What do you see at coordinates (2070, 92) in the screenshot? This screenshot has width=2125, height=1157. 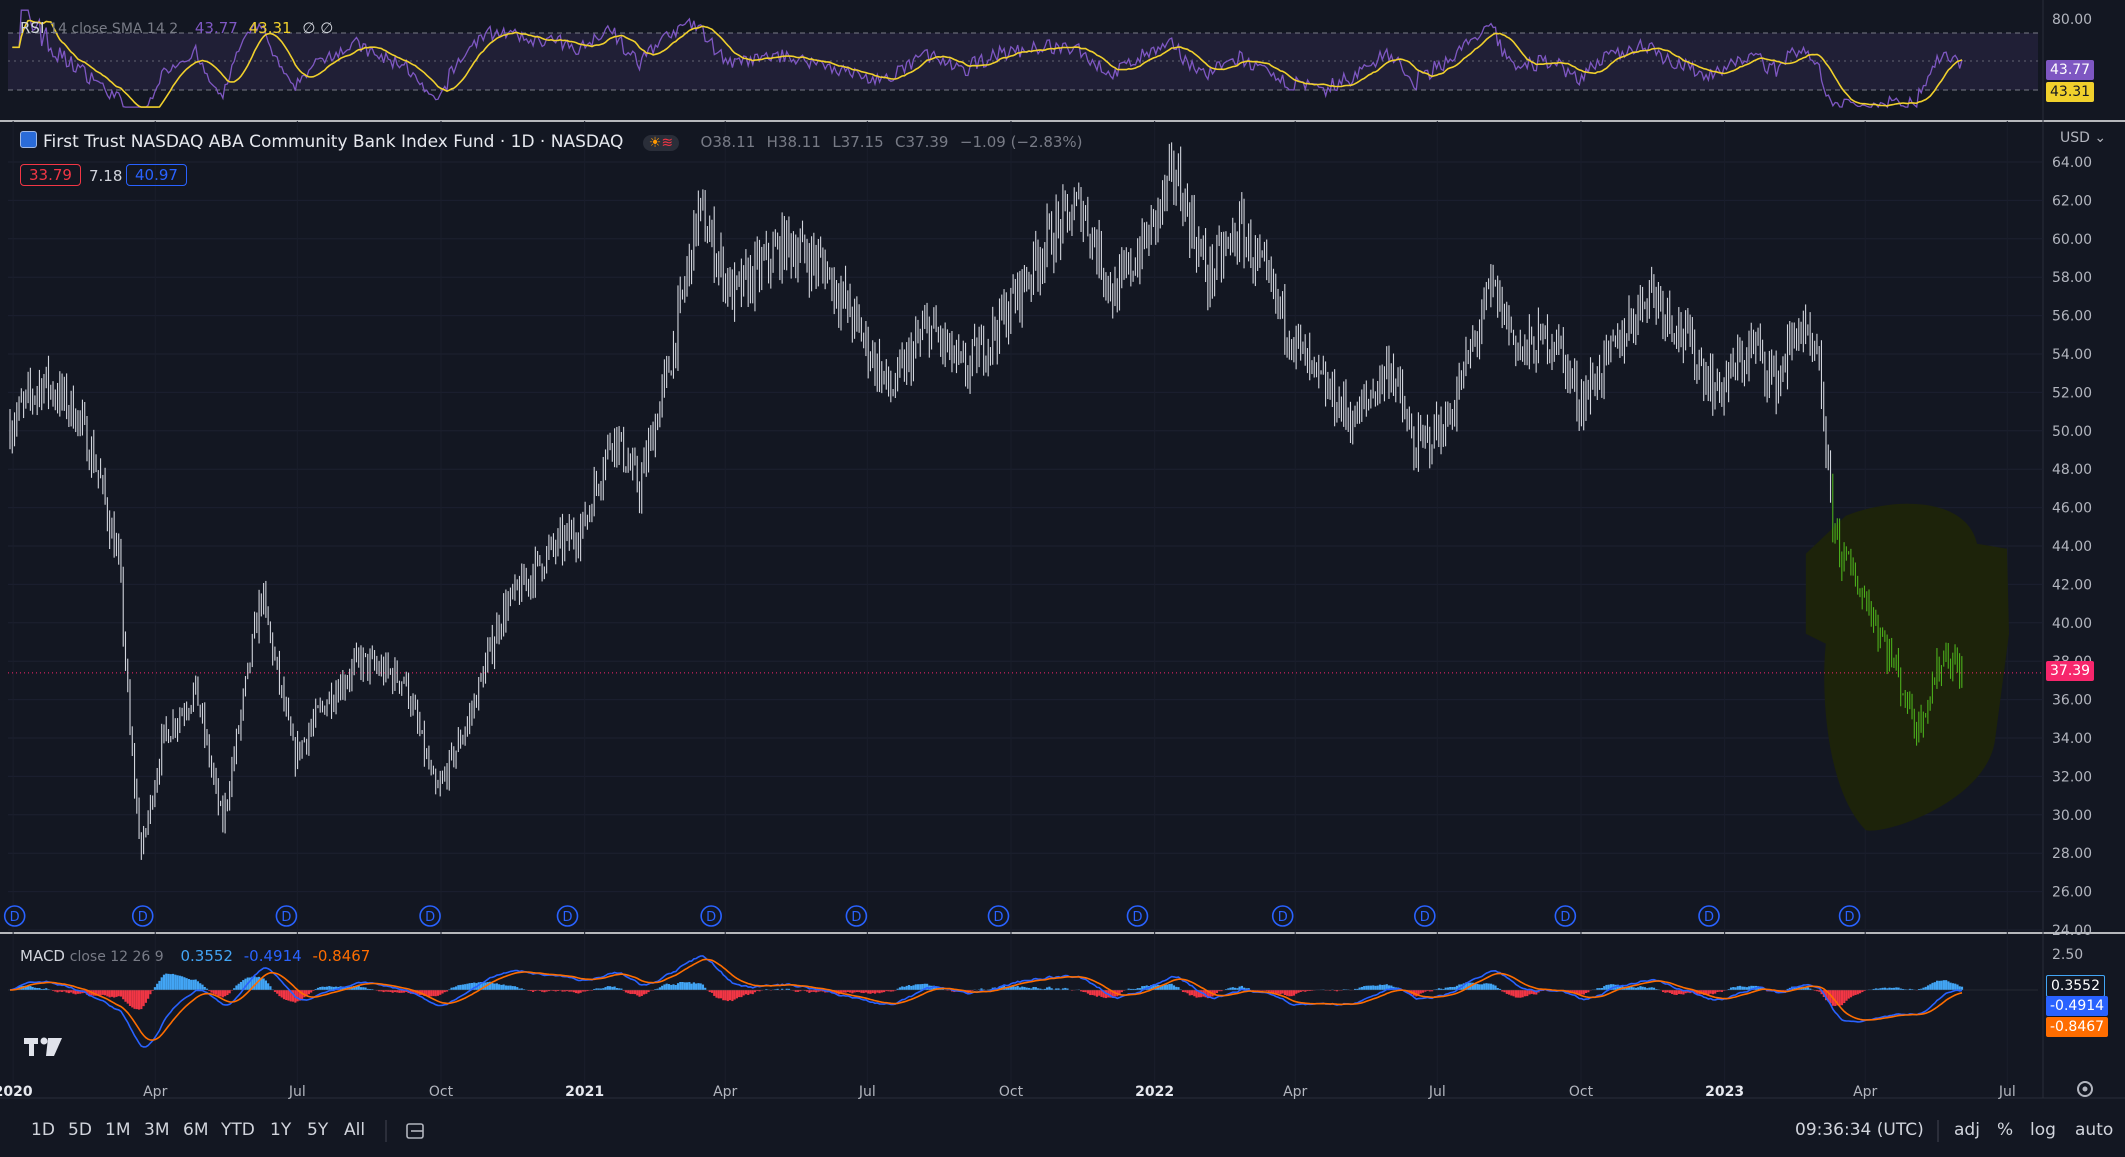 I see `rsi-sma-tag: 43.31` at bounding box center [2070, 92].